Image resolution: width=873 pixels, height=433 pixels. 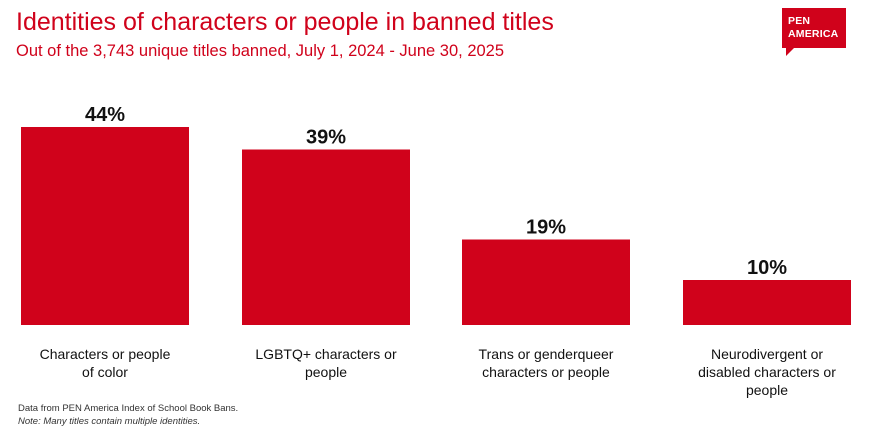 I want to click on value-label-1: 44%, so click(x=105, y=115).